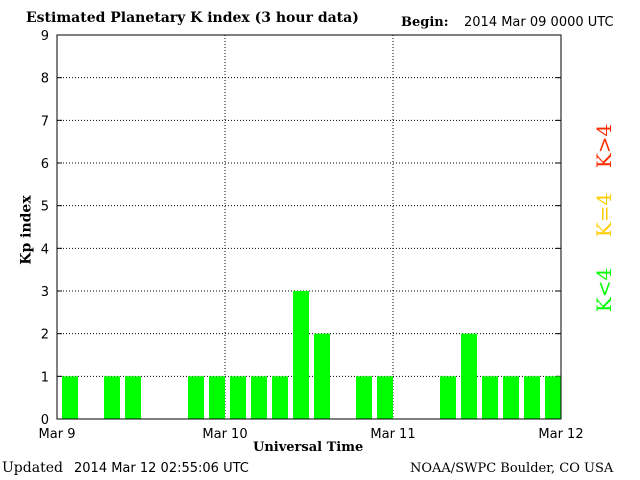  I want to click on begin-value: 2014 Mar 09 0000 UTC, so click(539, 22).